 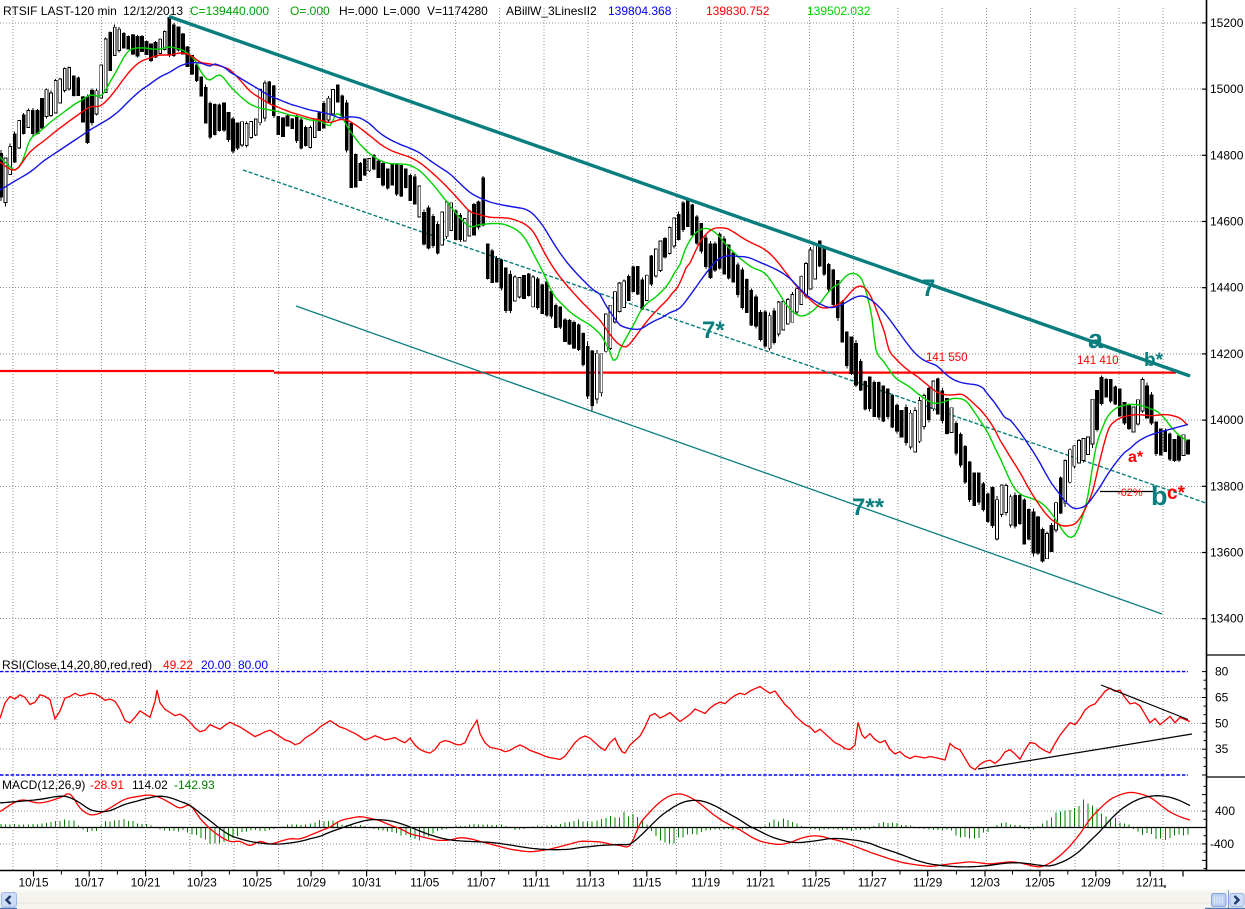 What do you see at coordinates (1225, 811) in the screenshot?
I see `svg-text: 400` at bounding box center [1225, 811].